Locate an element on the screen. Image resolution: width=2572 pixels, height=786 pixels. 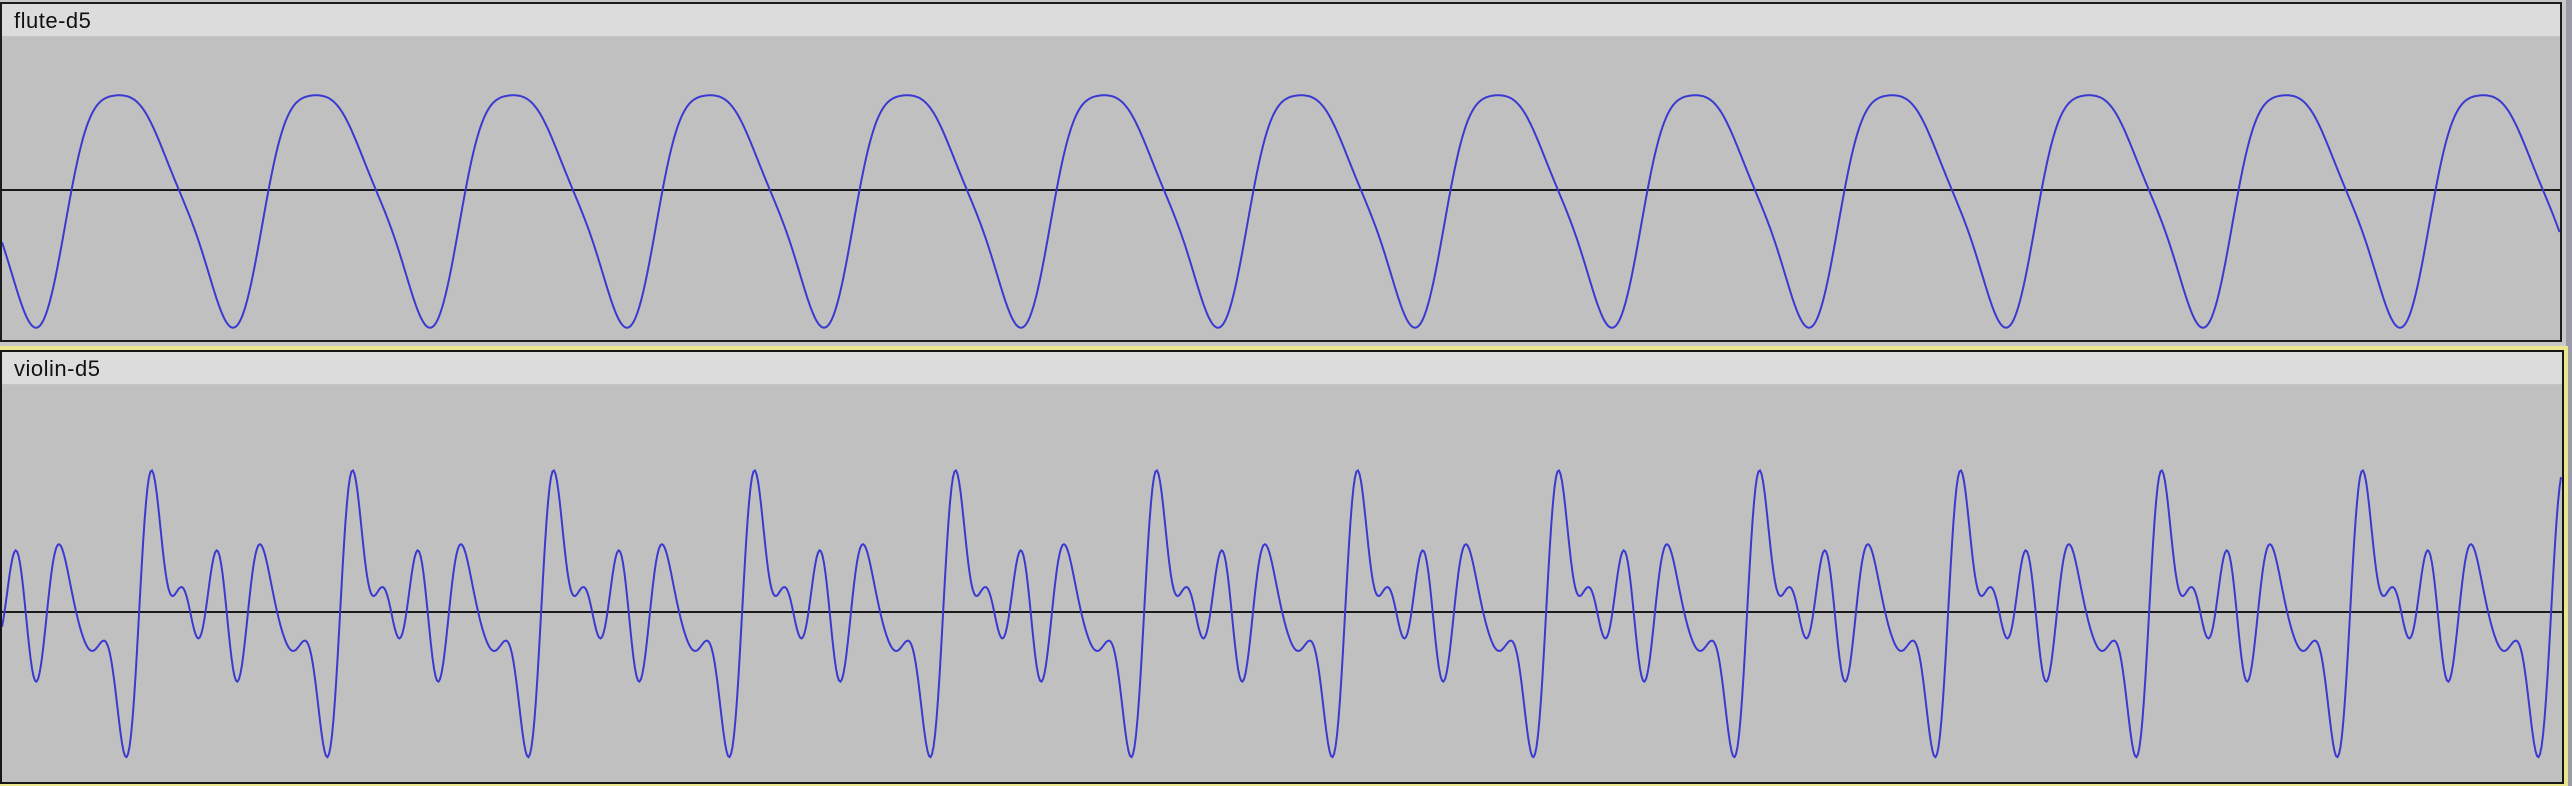
track-name: flute-d5 is located at coordinates (53, 20).